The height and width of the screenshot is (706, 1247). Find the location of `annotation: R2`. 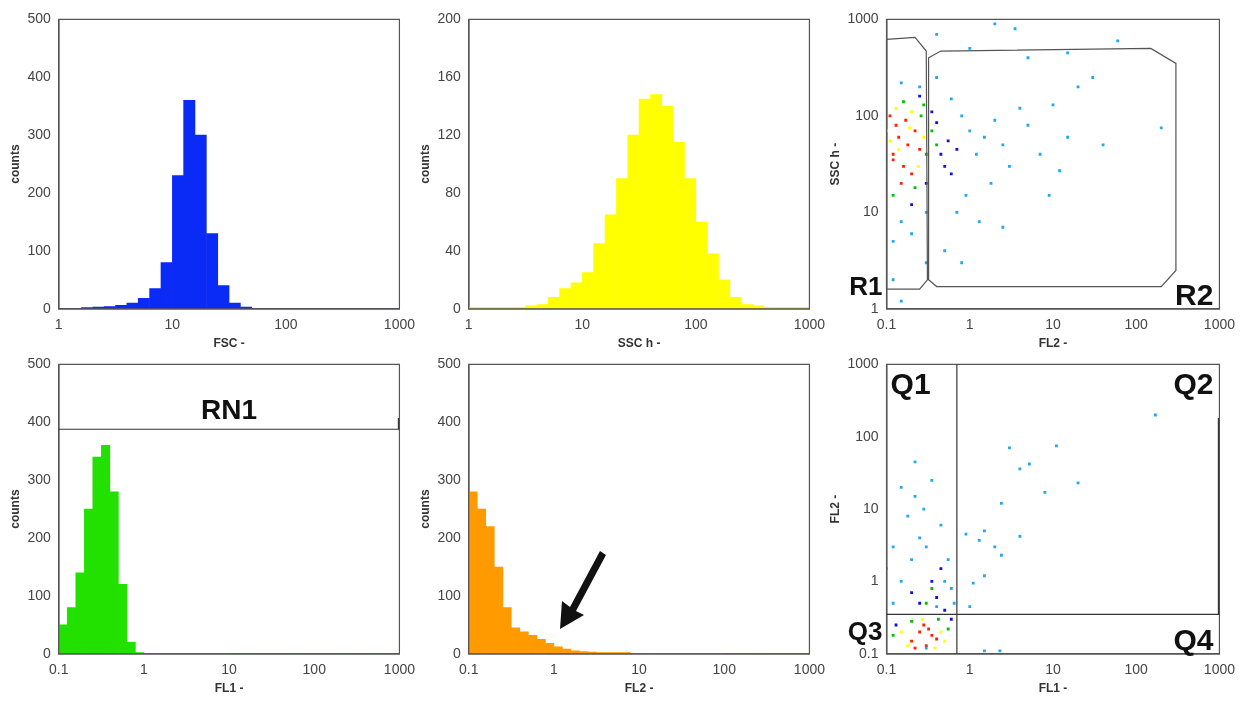

annotation: R2 is located at coordinates (1194, 294).